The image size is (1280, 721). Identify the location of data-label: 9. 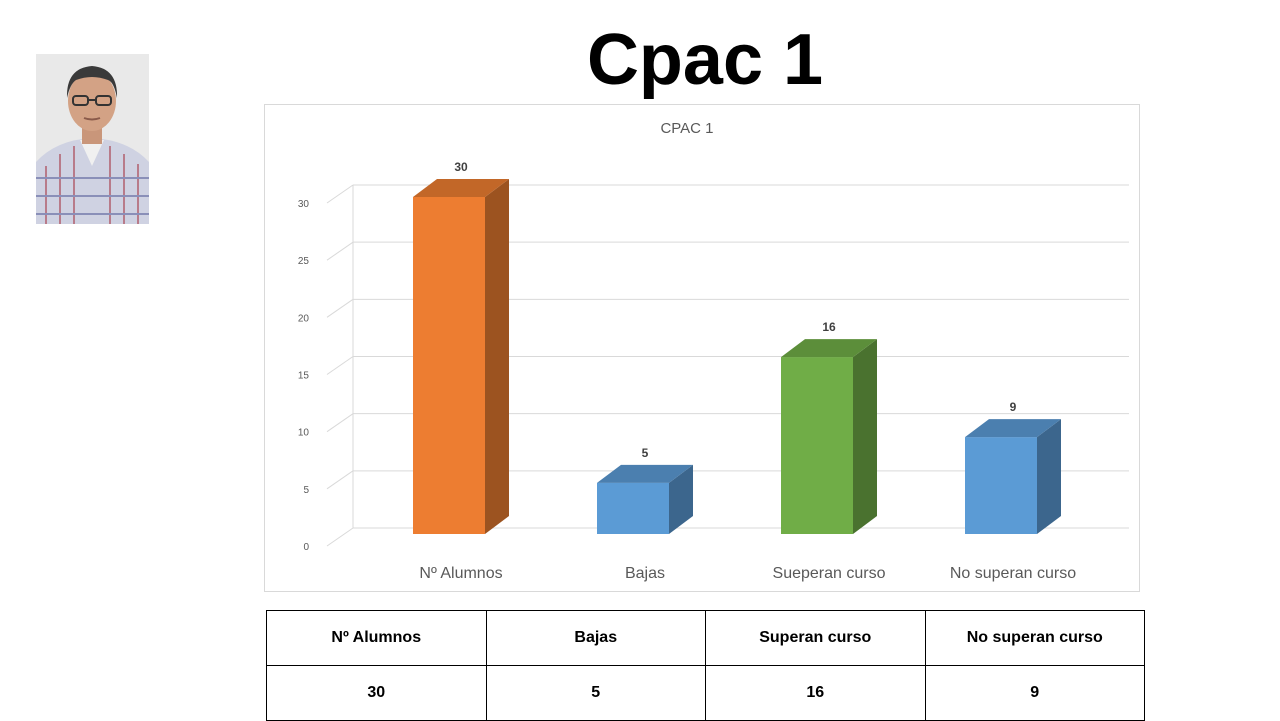
(1013, 407).